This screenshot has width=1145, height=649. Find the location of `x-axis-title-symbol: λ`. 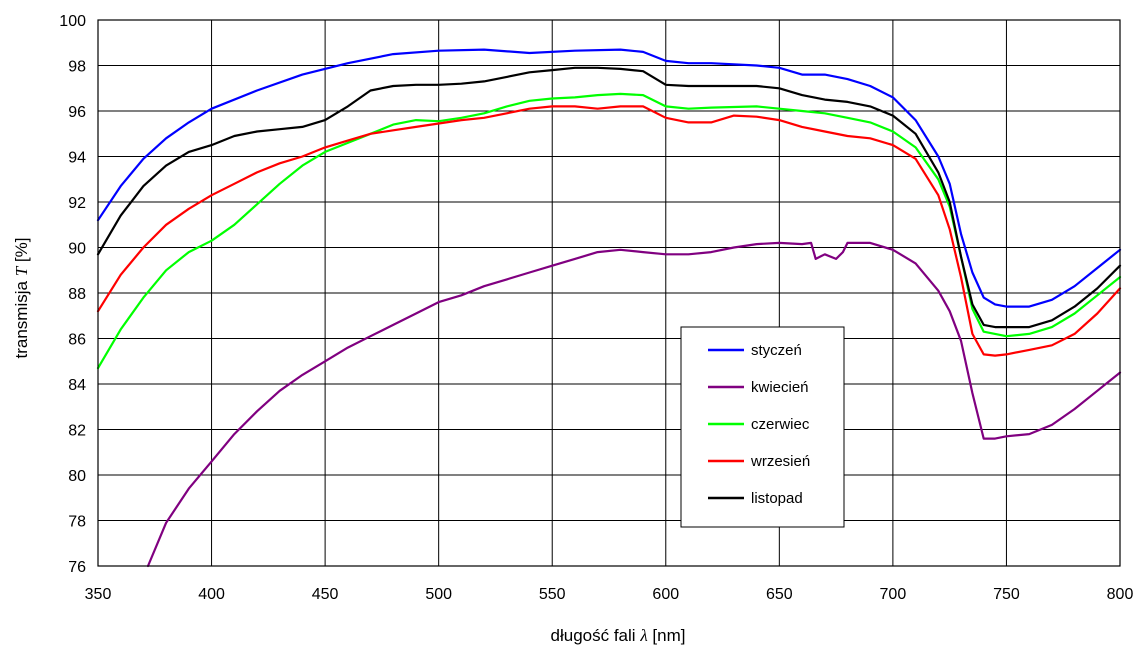

x-axis-title-symbol: λ is located at coordinates (643, 635).